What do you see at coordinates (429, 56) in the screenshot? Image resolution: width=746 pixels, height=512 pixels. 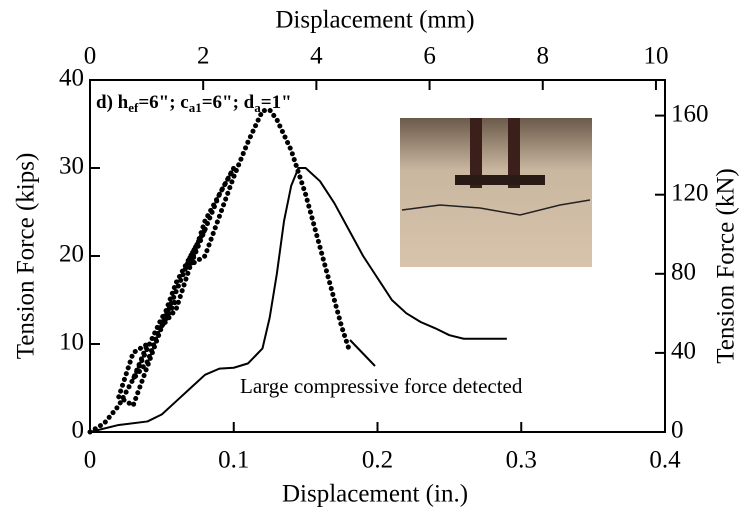 I see `x2-tick-label: 6` at bounding box center [429, 56].